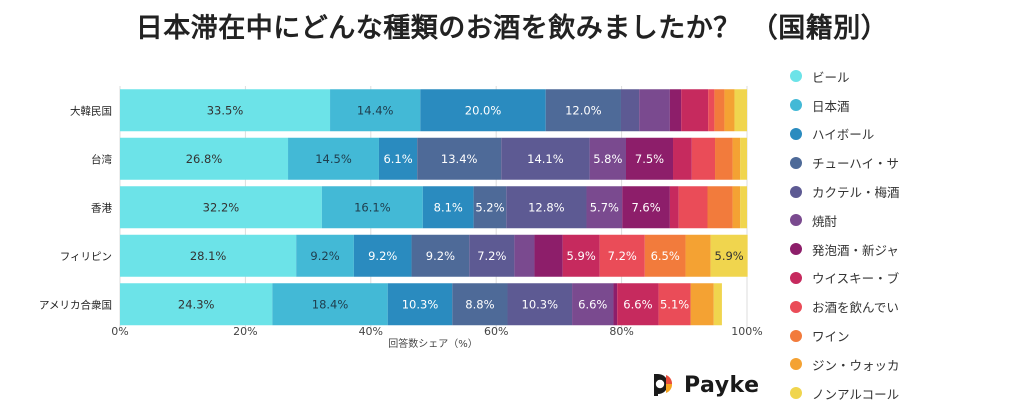 The width and height of the screenshot is (1024, 420). What do you see at coordinates (825, 221) in the screenshot?
I see `legend-label: 焼酎` at bounding box center [825, 221].